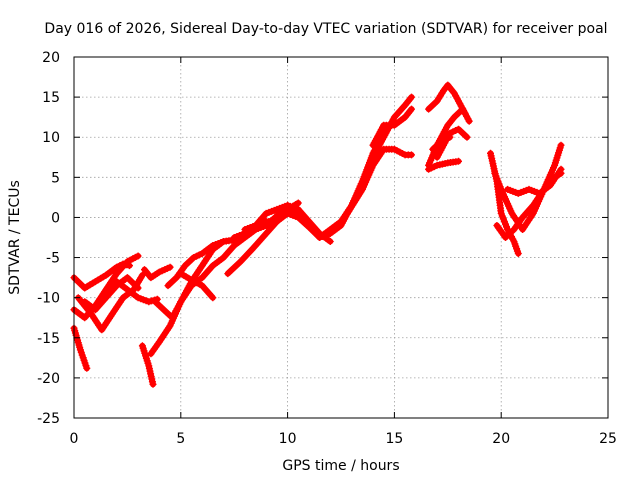 The height and width of the screenshot is (480, 640). I want to click on y-tick-label: -15, so click(48, 339).